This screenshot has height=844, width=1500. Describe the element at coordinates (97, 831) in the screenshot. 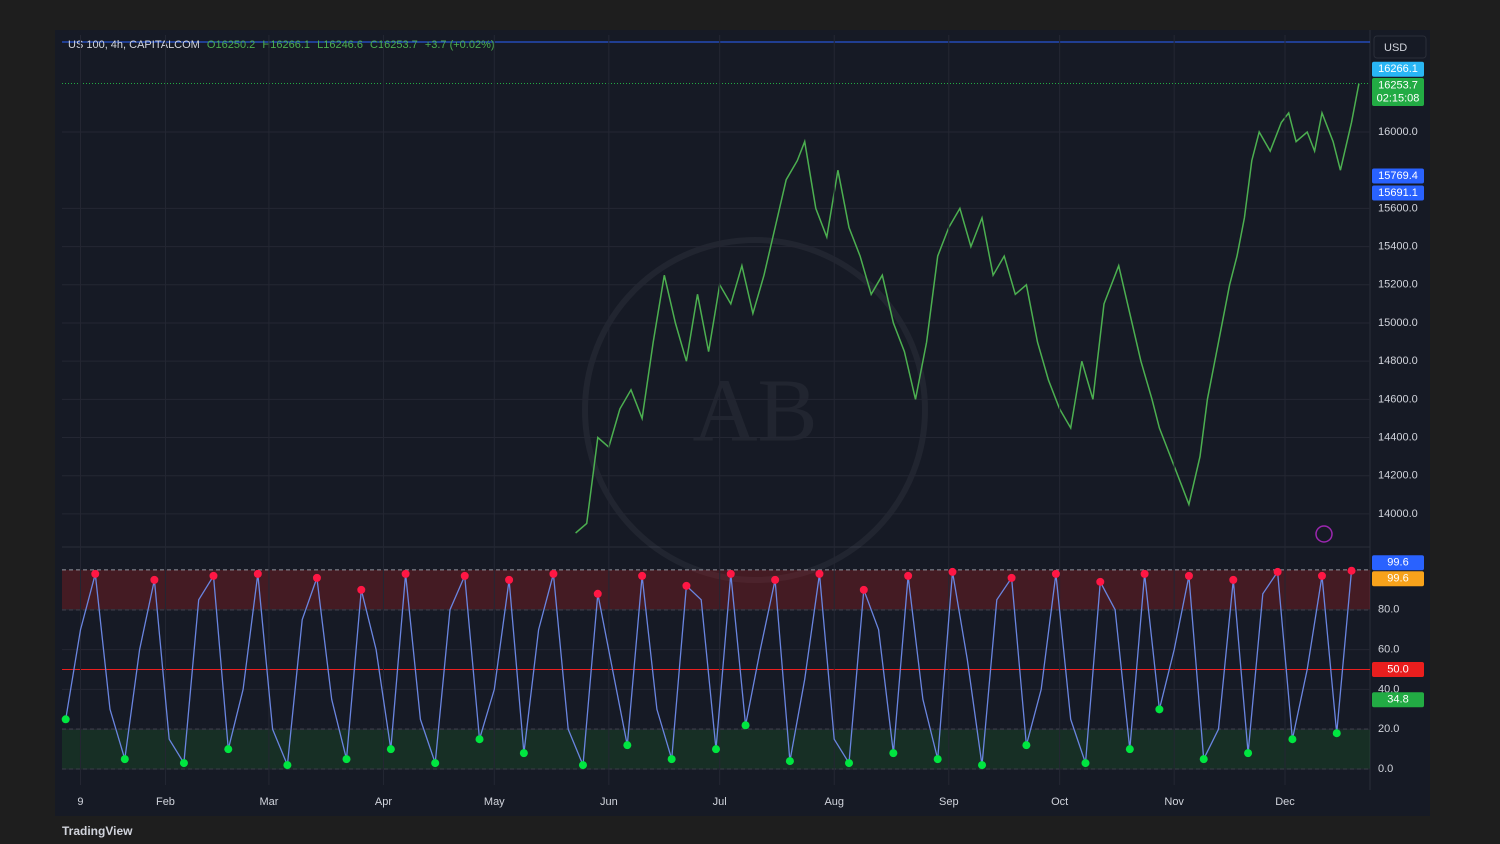

I see `brand: TradingView` at that location.